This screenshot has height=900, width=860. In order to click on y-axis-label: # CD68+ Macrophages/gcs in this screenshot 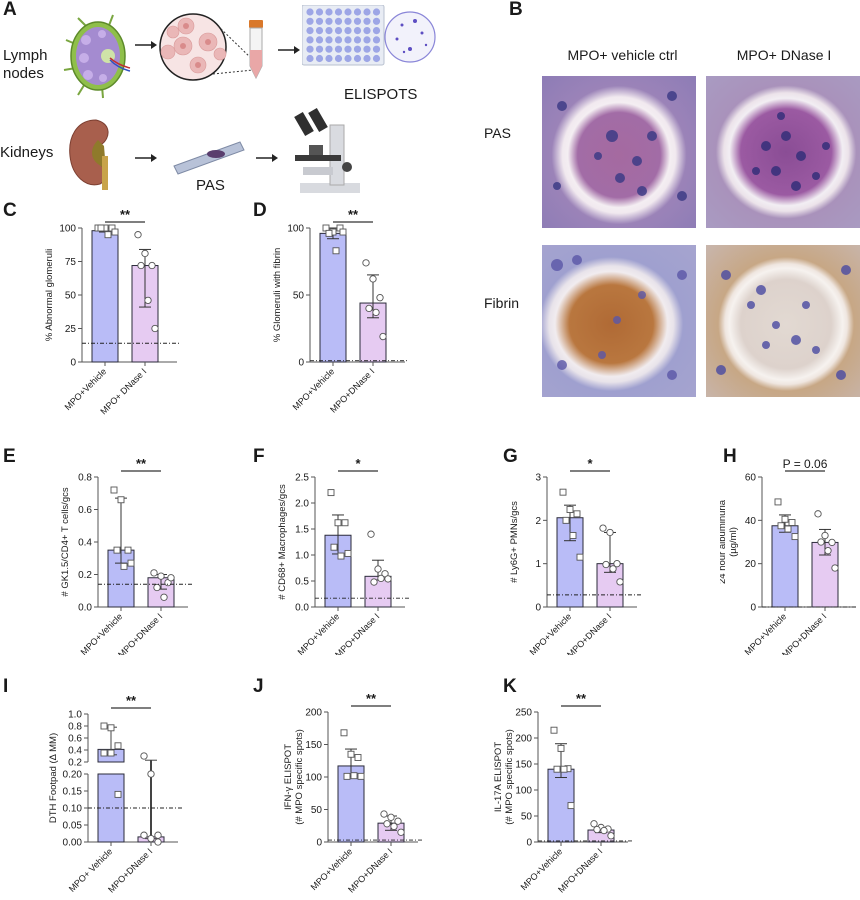, I will do `click(282, 542)`.